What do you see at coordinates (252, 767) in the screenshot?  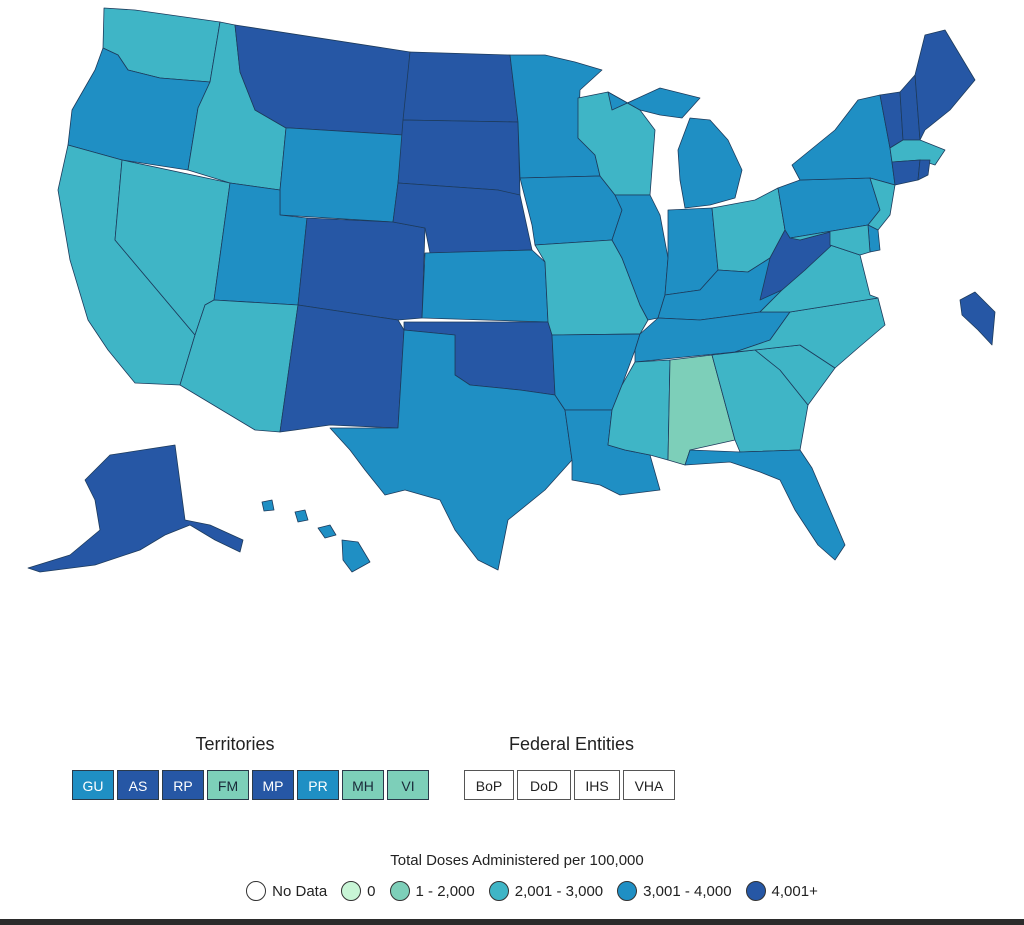 I see `territories-panel: Territories GU AS RP FM MP PR MH VI` at bounding box center [252, 767].